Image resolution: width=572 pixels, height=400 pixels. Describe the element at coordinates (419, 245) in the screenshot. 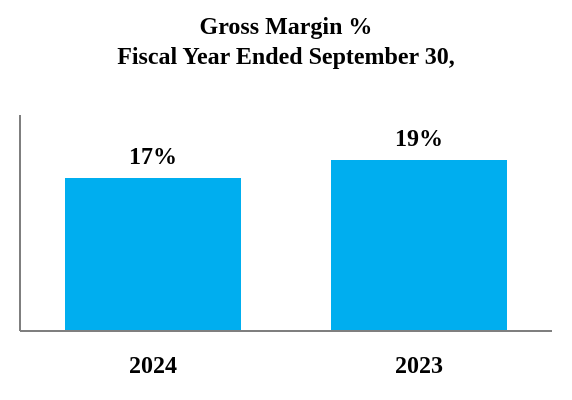

I see `bar-2023` at that location.